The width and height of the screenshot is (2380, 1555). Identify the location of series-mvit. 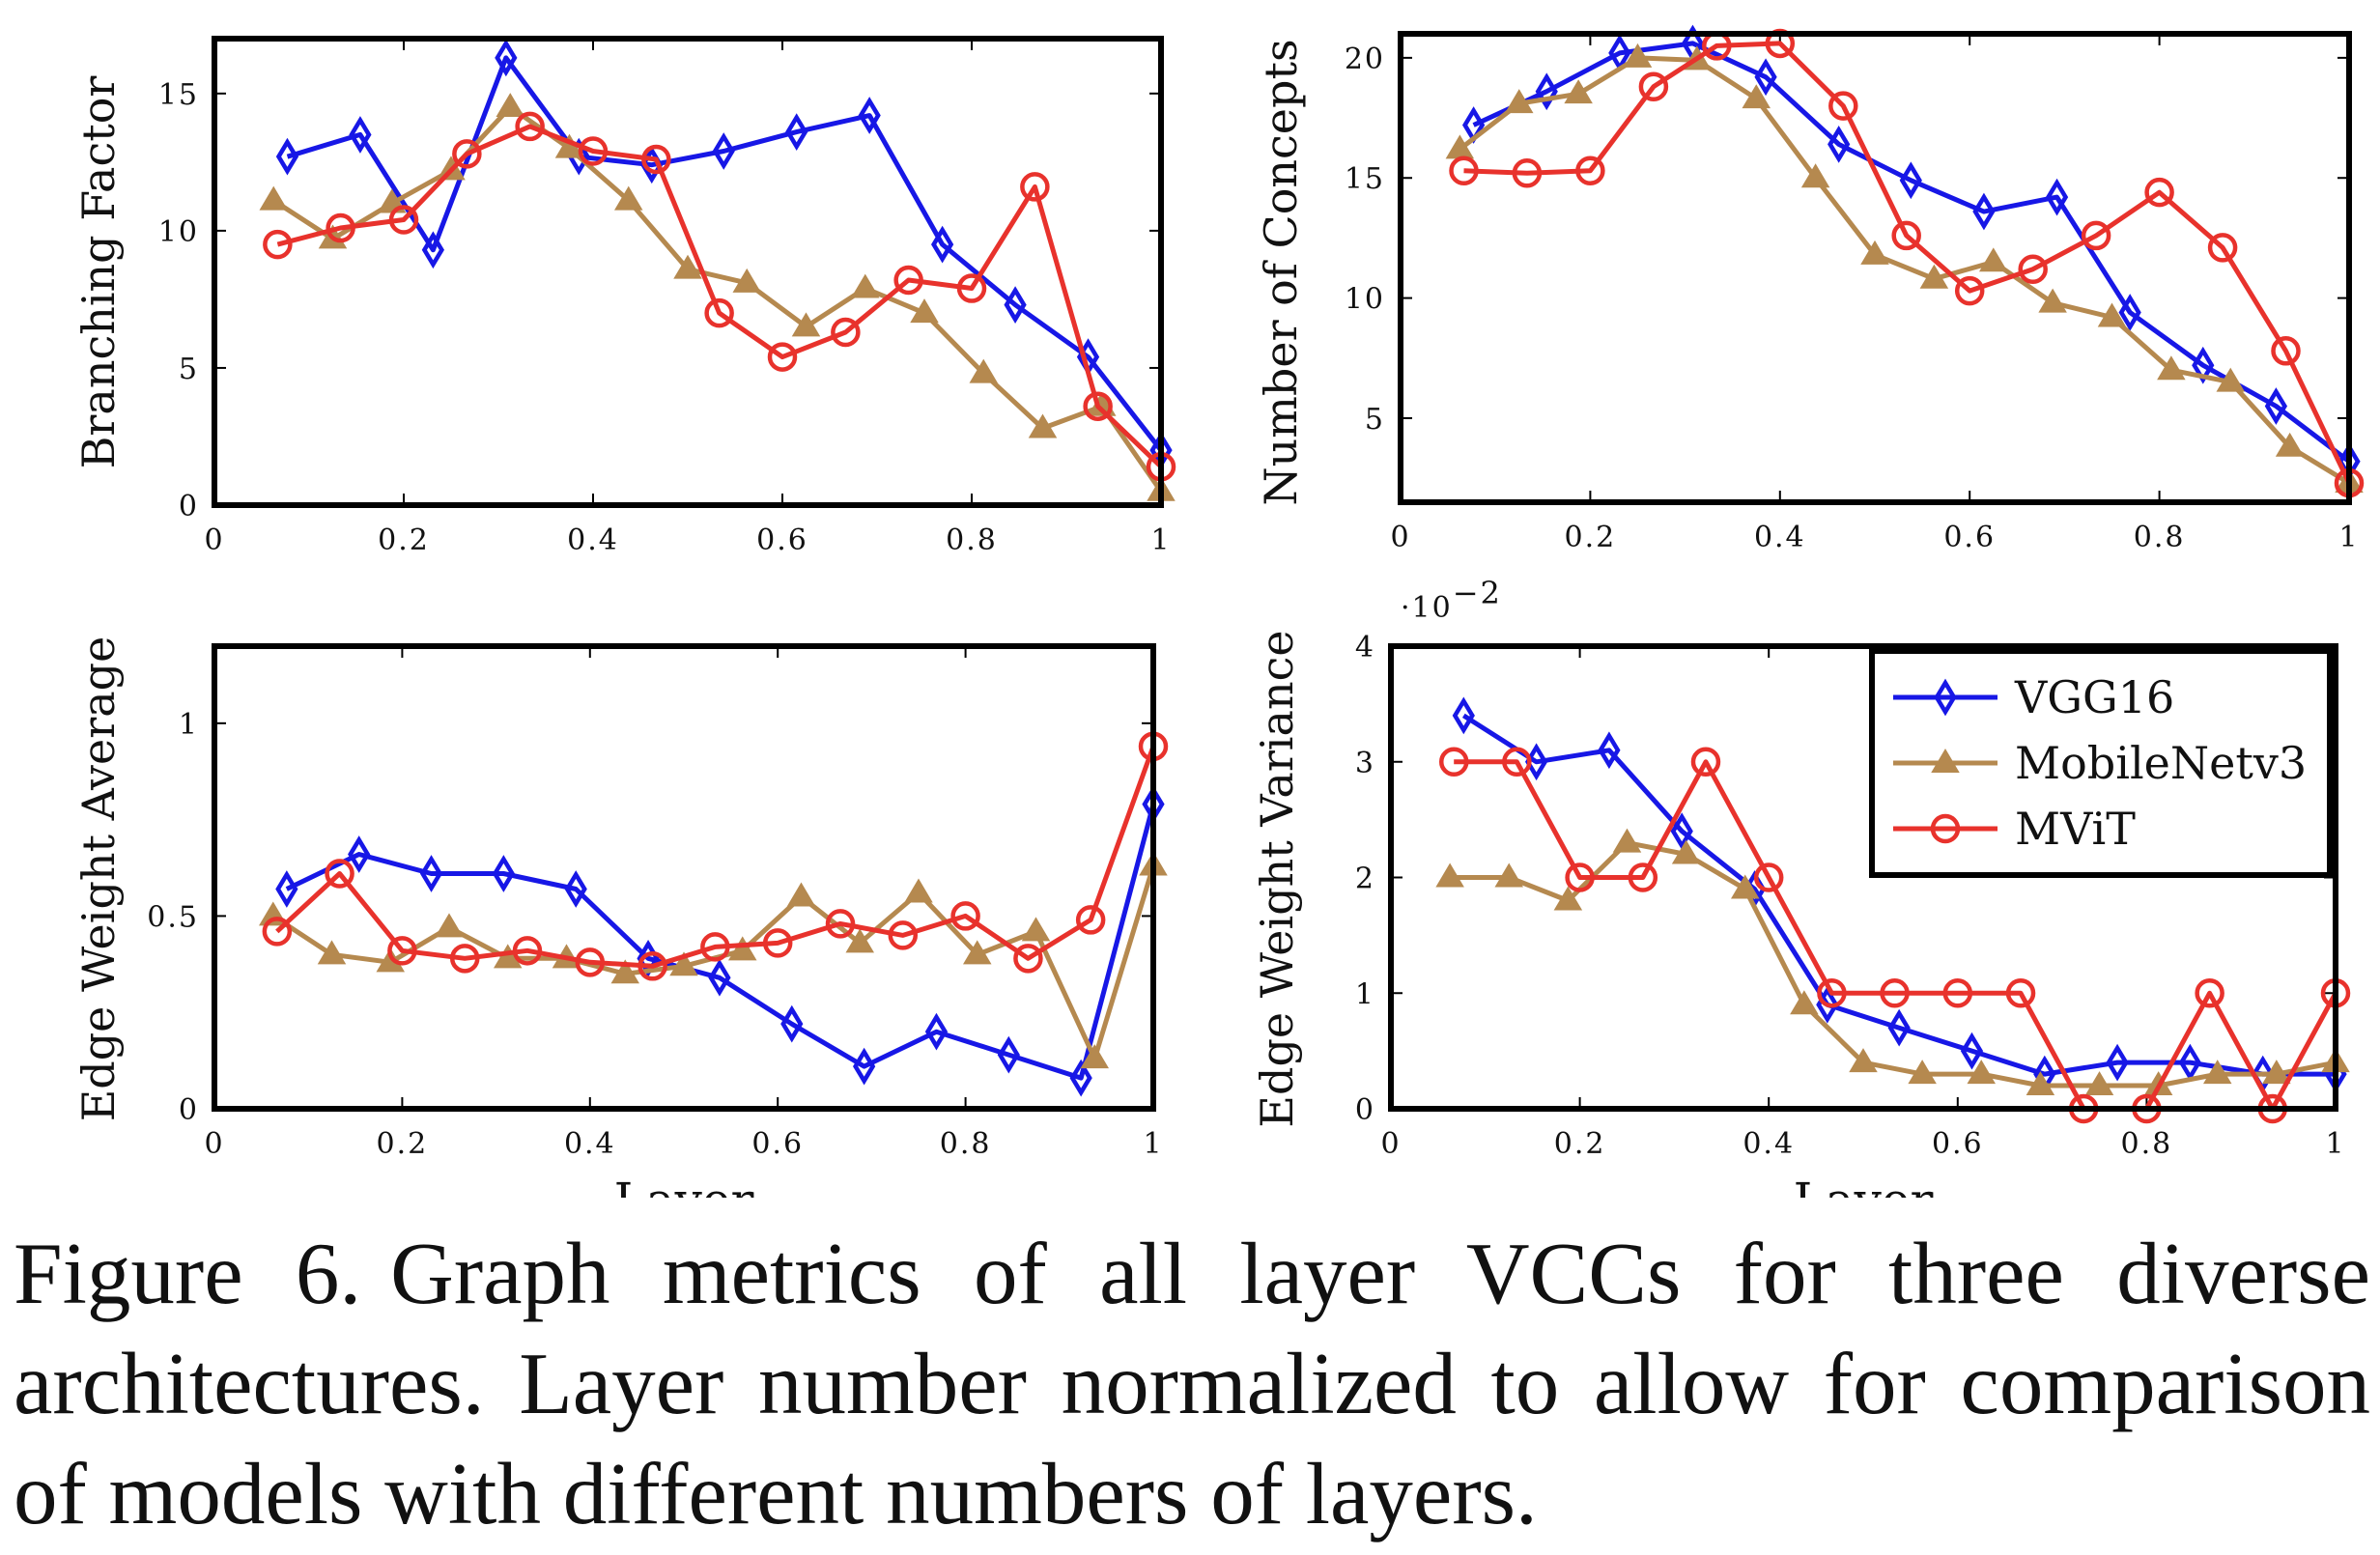
(720, 296).